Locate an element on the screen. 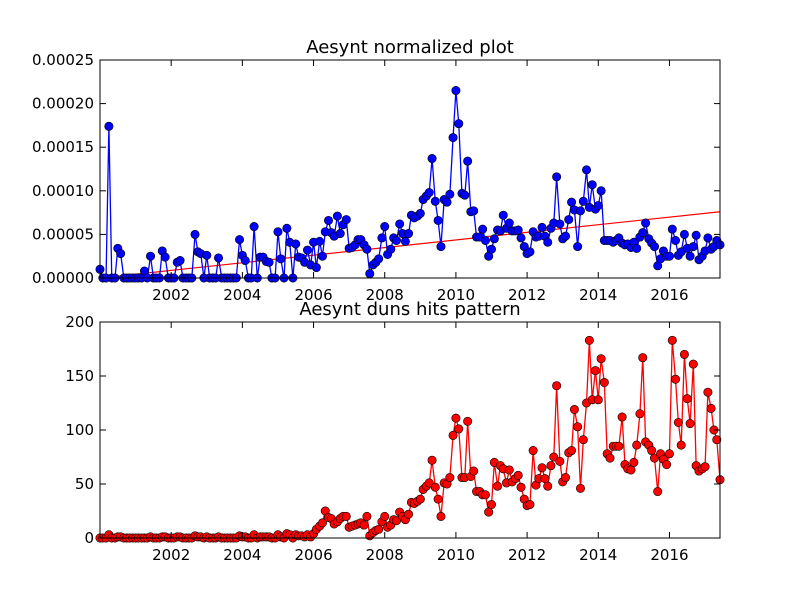 Image resolution: width=800 pixels, height=600 pixels. y-tick-label: 0.00010 is located at coordinates (63, 191).